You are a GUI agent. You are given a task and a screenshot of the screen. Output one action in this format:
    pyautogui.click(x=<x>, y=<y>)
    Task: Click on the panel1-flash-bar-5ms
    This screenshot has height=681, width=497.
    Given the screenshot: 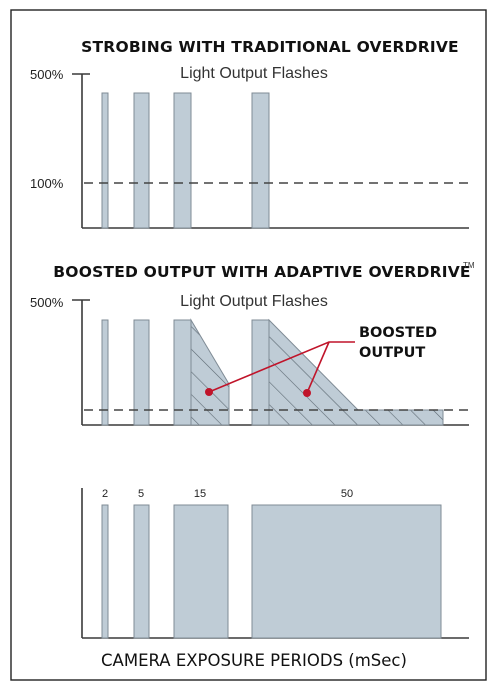 What is the action you would take?
    pyautogui.click(x=141, y=160)
    